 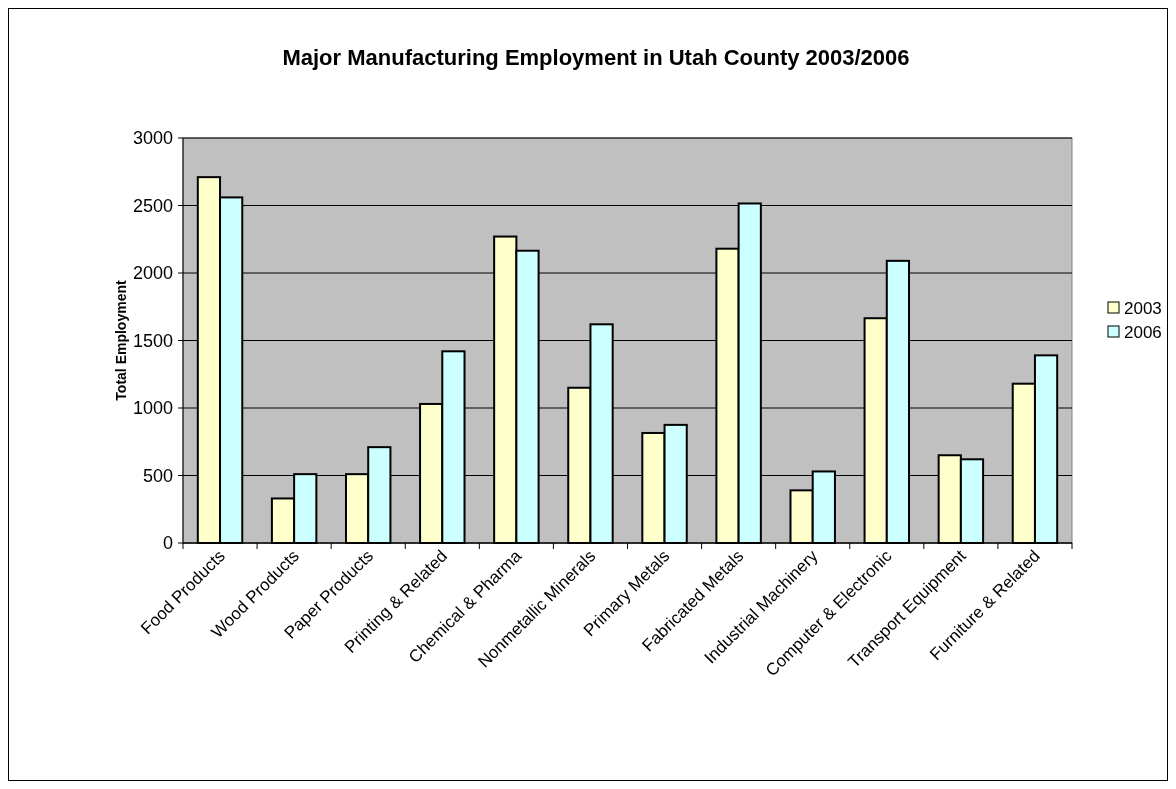 I want to click on chart-title: Major Manufacturing Employment in Utah County 2003/2006, so click(x=596, y=57).